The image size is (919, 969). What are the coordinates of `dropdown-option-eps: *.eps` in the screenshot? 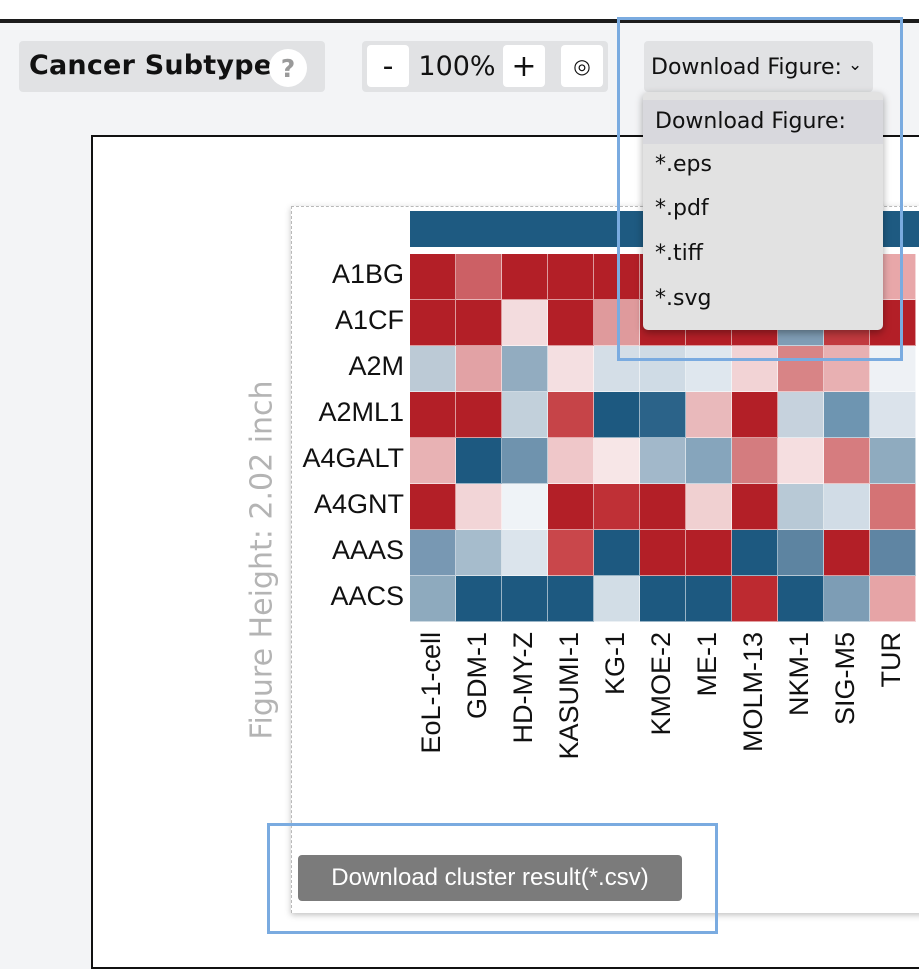 It's located at (683, 164).